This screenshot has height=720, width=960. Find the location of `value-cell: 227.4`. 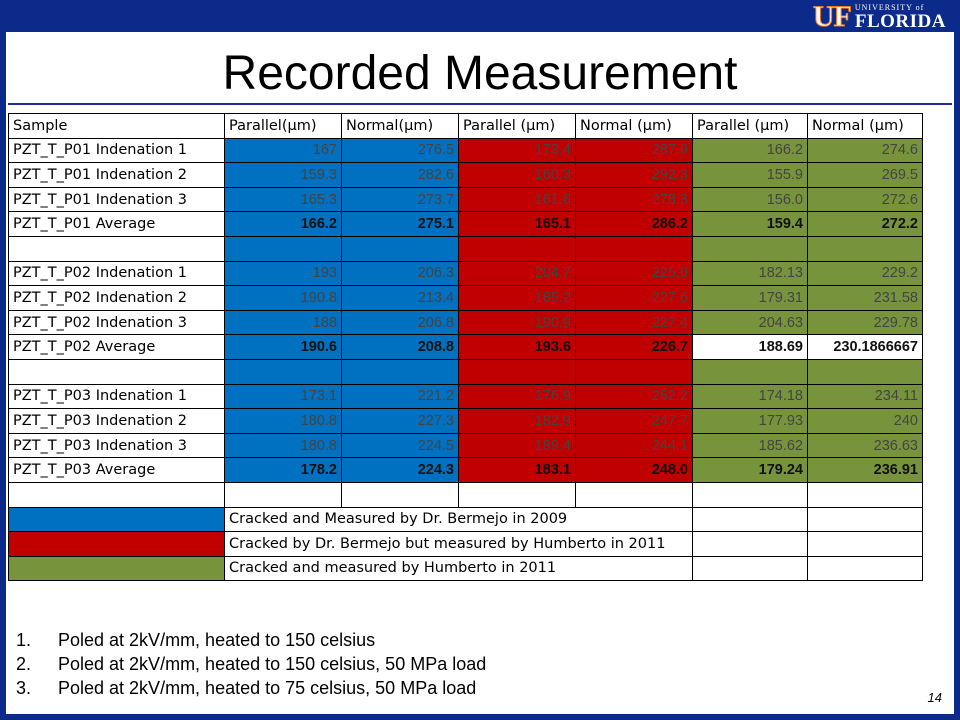

value-cell: 227.4 is located at coordinates (634, 322).